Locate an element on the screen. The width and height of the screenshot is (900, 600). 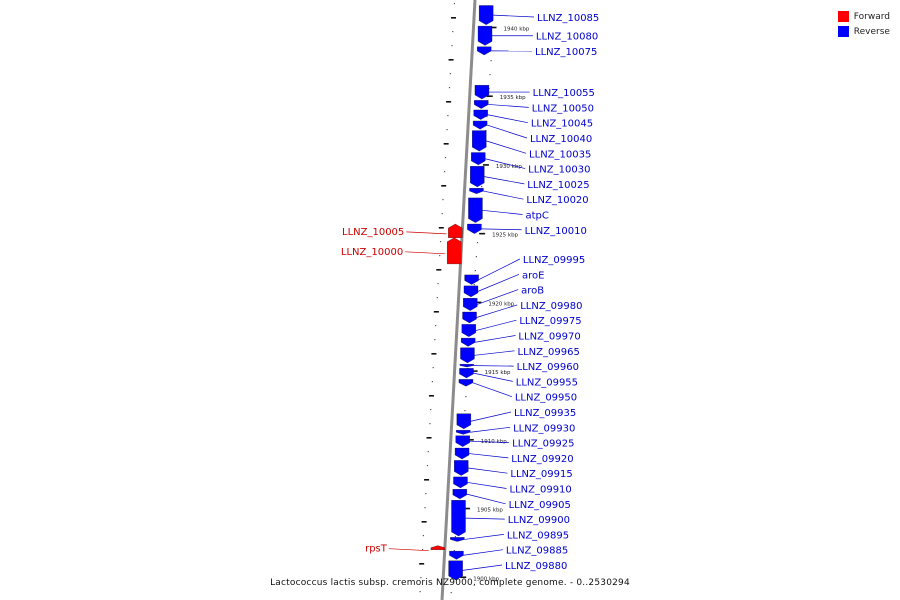
label-LLNZ_09900: LLNZ_09900 is located at coordinates (539, 520).